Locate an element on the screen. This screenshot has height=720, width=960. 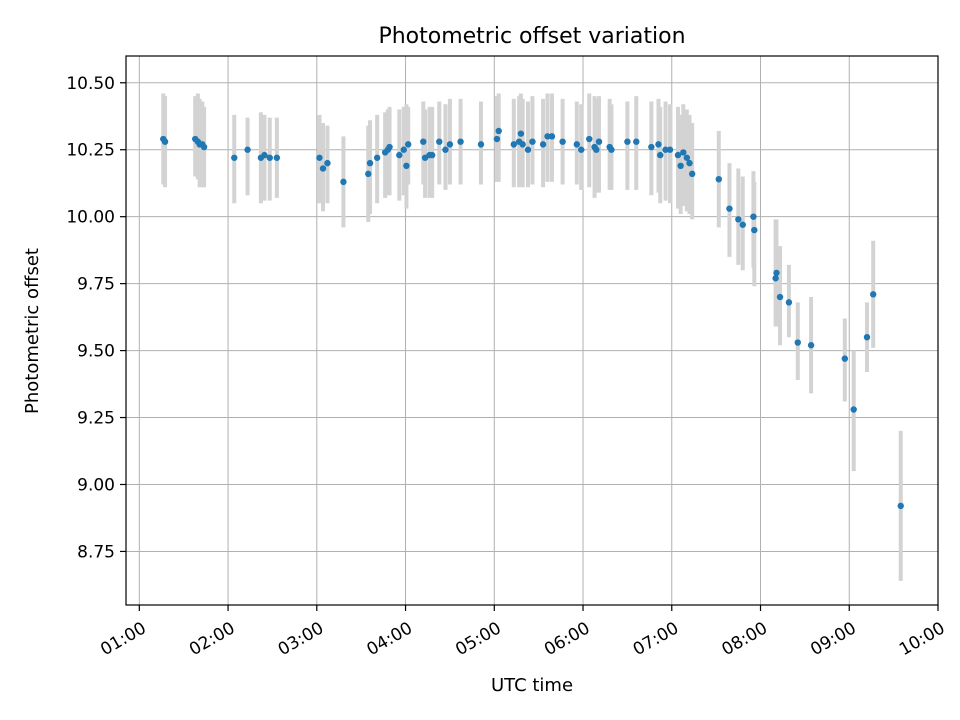
y-tick-label: 9.00 is located at coordinates (96, 485).